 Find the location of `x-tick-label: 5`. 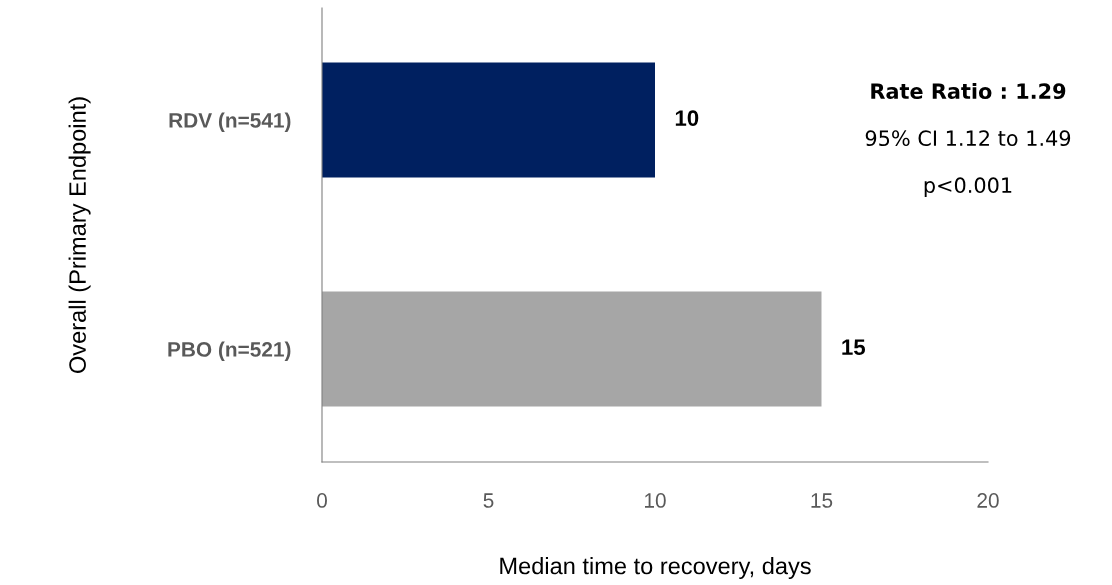

x-tick-label: 5 is located at coordinates (488, 500).